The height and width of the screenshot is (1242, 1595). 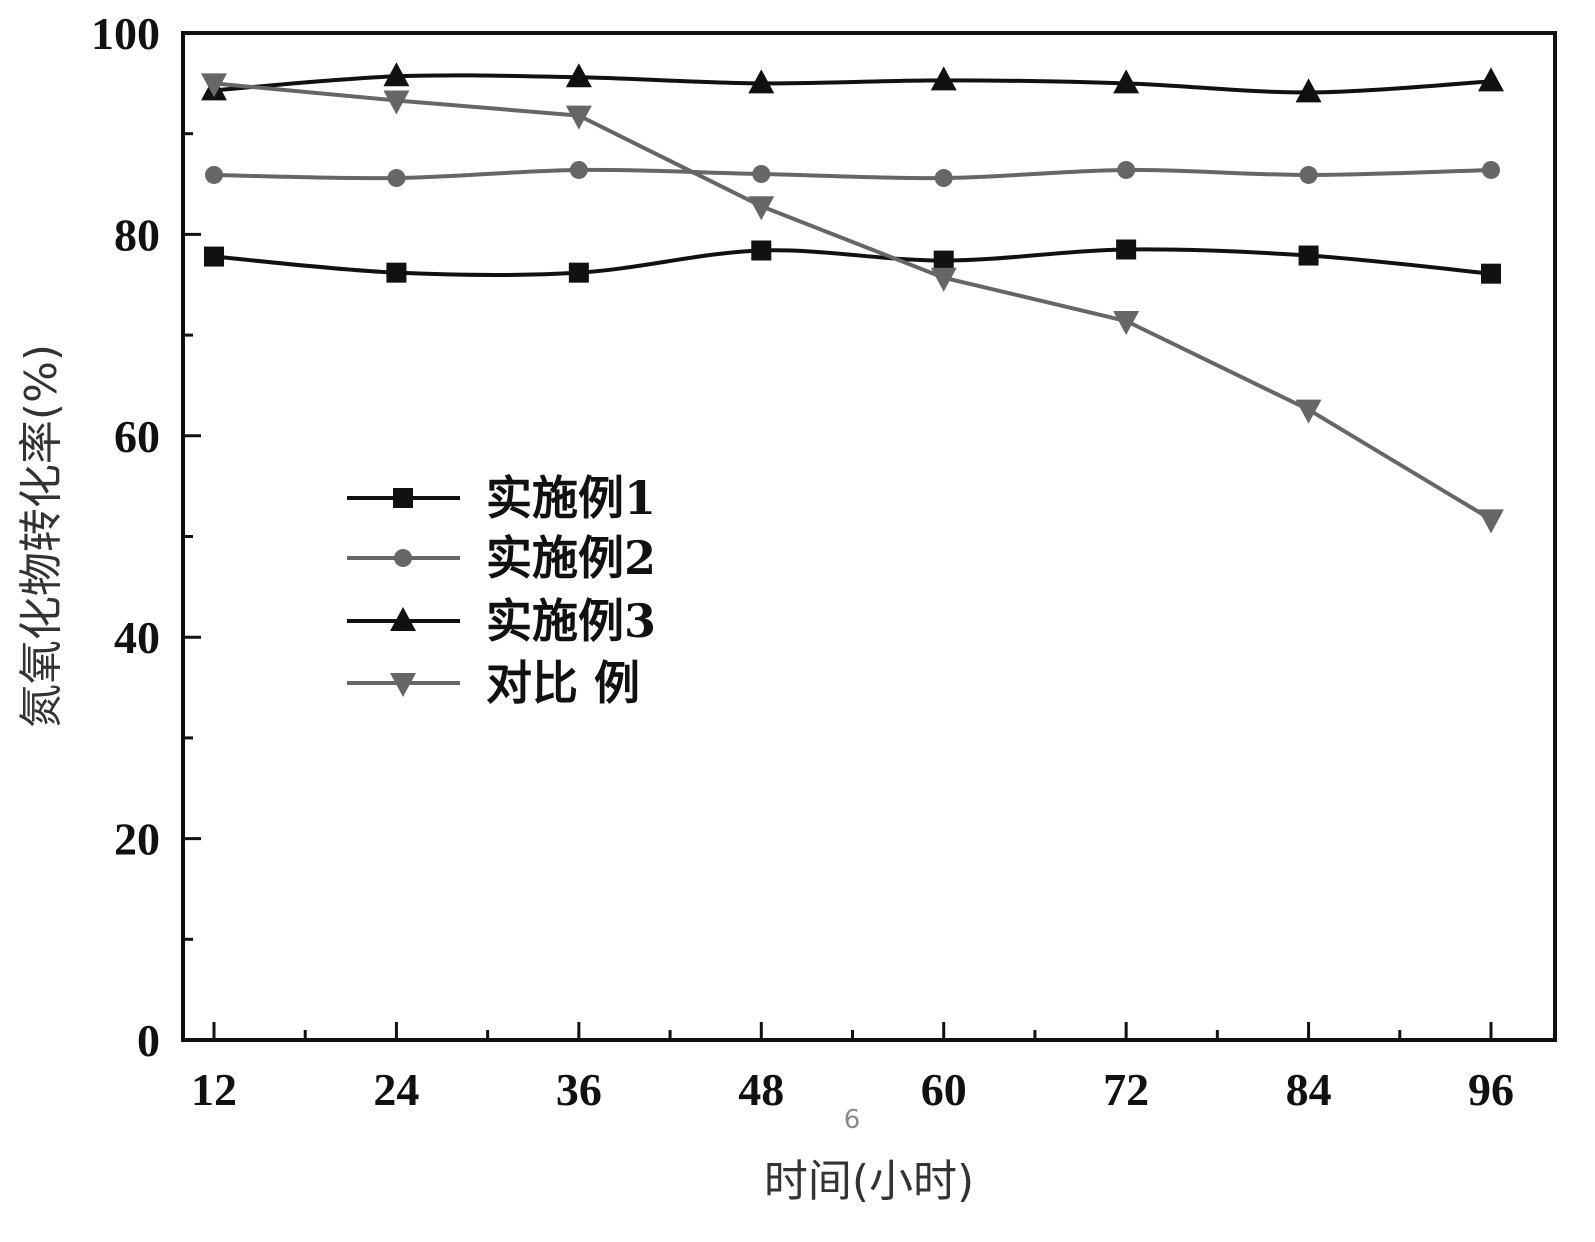 I want to click on legend-label: 对比 例, so click(x=563, y=683).